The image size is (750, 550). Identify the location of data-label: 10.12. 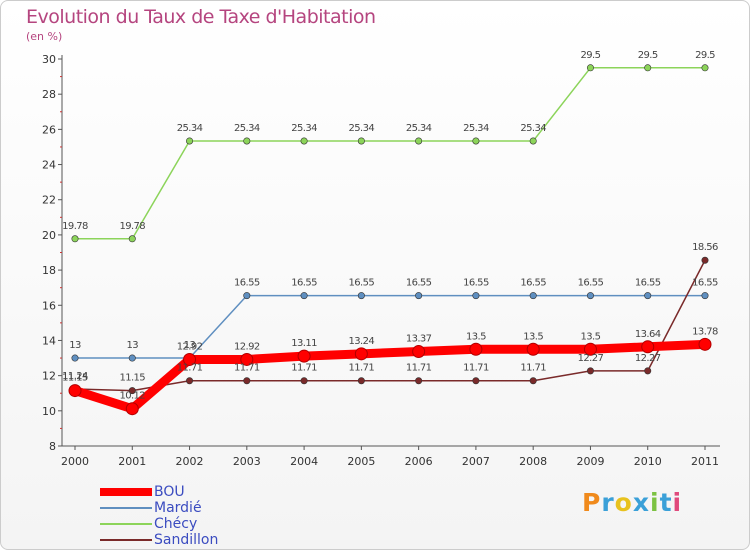
(132, 396).